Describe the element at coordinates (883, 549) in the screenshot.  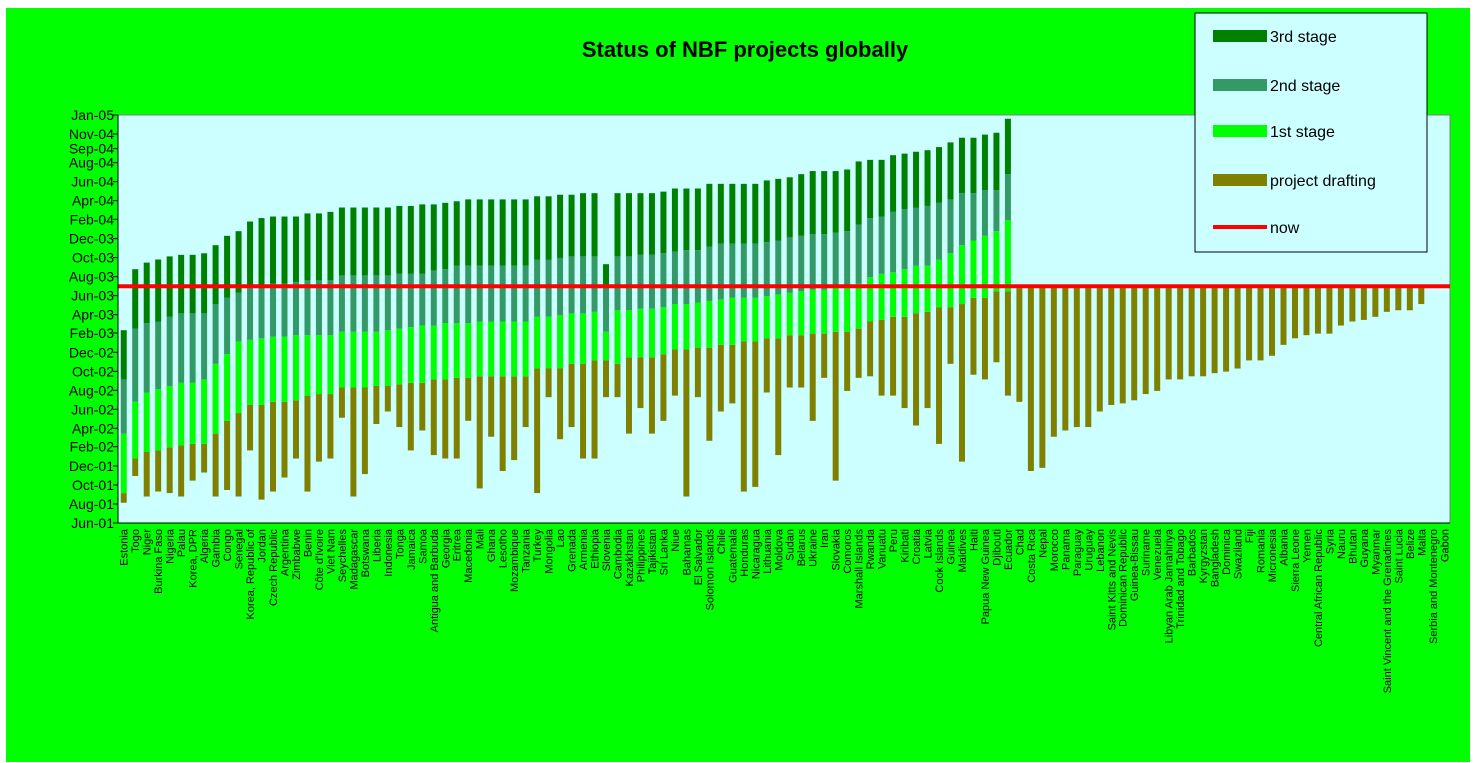
I see `x-tick-label: Vanuatu` at that location.